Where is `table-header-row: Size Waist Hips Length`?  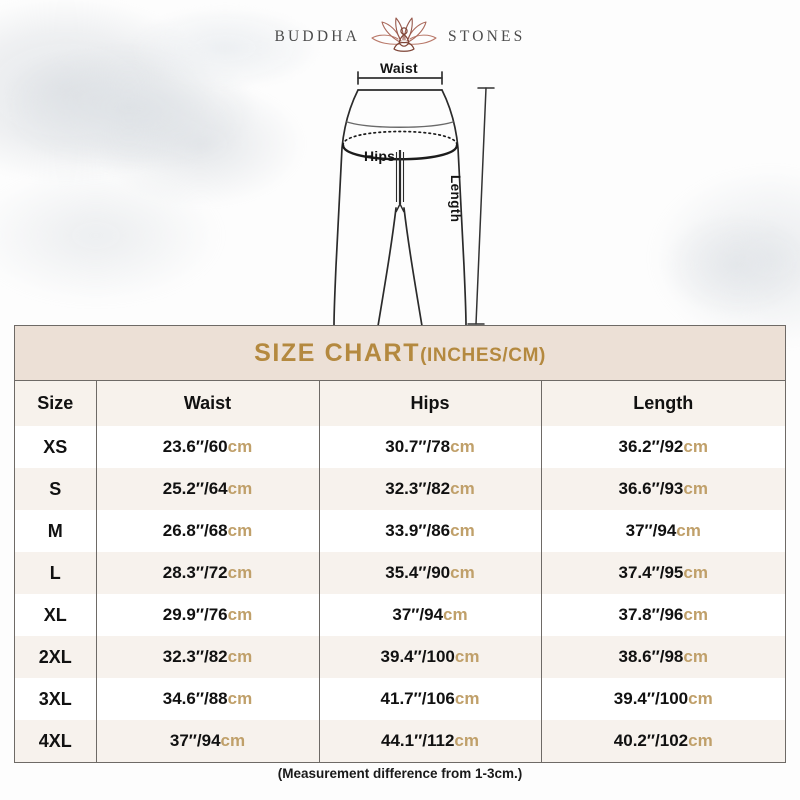 table-header-row: Size Waist Hips Length is located at coordinates (400, 403).